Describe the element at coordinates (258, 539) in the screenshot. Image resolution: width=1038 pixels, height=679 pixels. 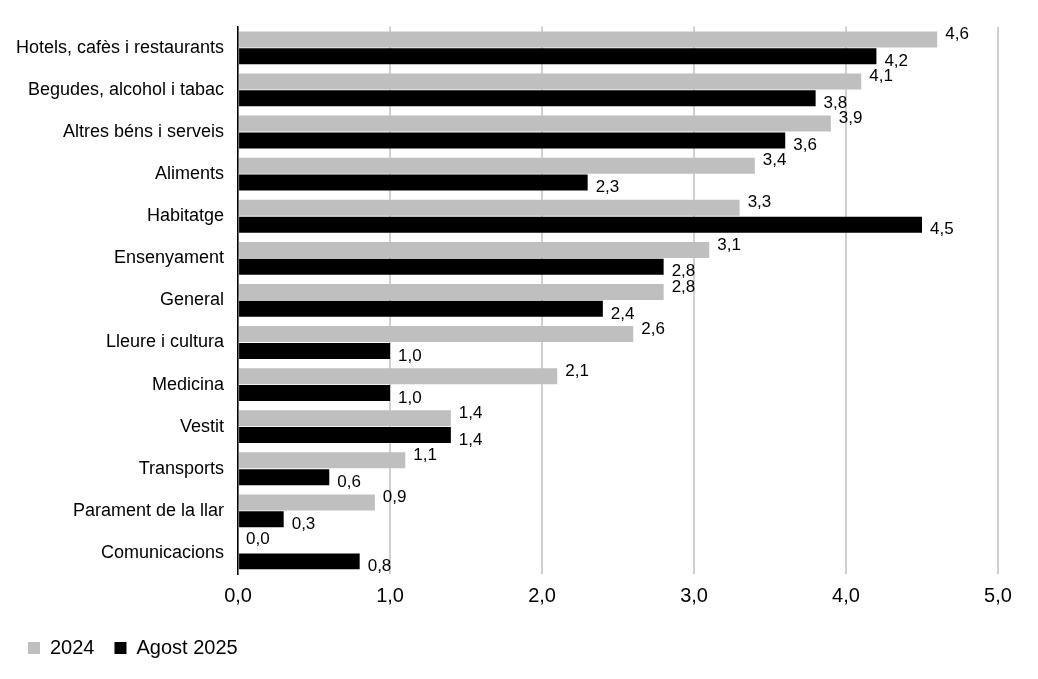
I see `data-label: 0,0` at that location.